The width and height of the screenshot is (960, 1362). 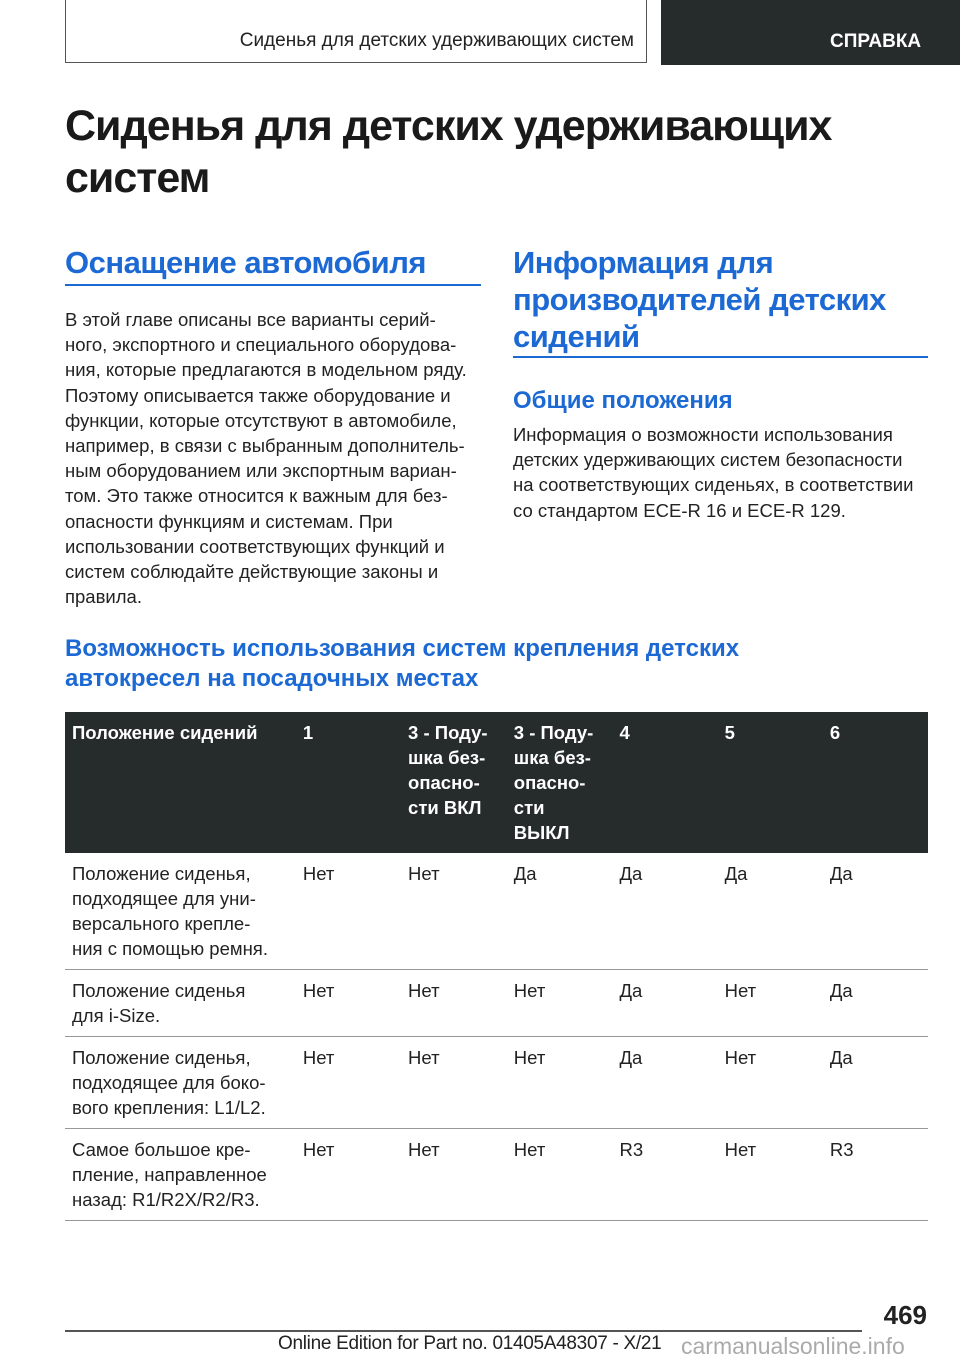 What do you see at coordinates (246, 262) in the screenshot?
I see `left-heading: Оснащение автомобиля` at bounding box center [246, 262].